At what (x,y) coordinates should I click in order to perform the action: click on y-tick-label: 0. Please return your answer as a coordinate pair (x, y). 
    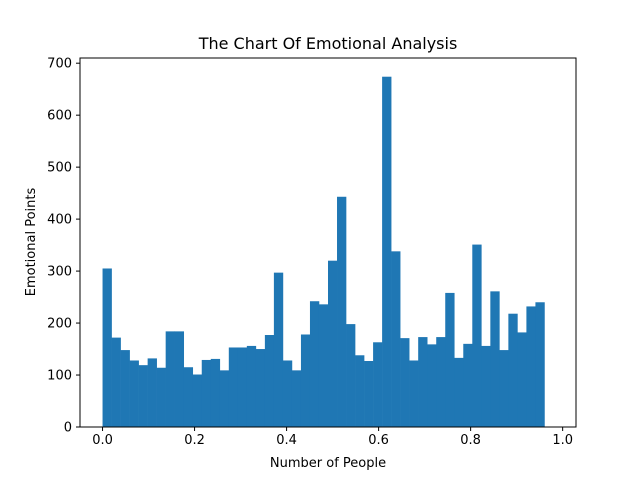
    Looking at the image, I should click on (68, 428).